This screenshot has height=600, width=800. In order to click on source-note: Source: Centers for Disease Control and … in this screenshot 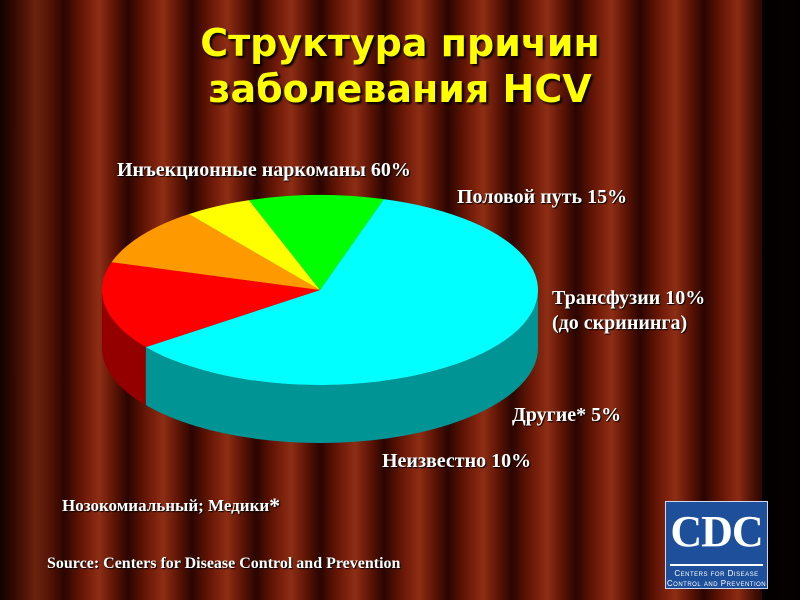, I will do `click(224, 563)`.